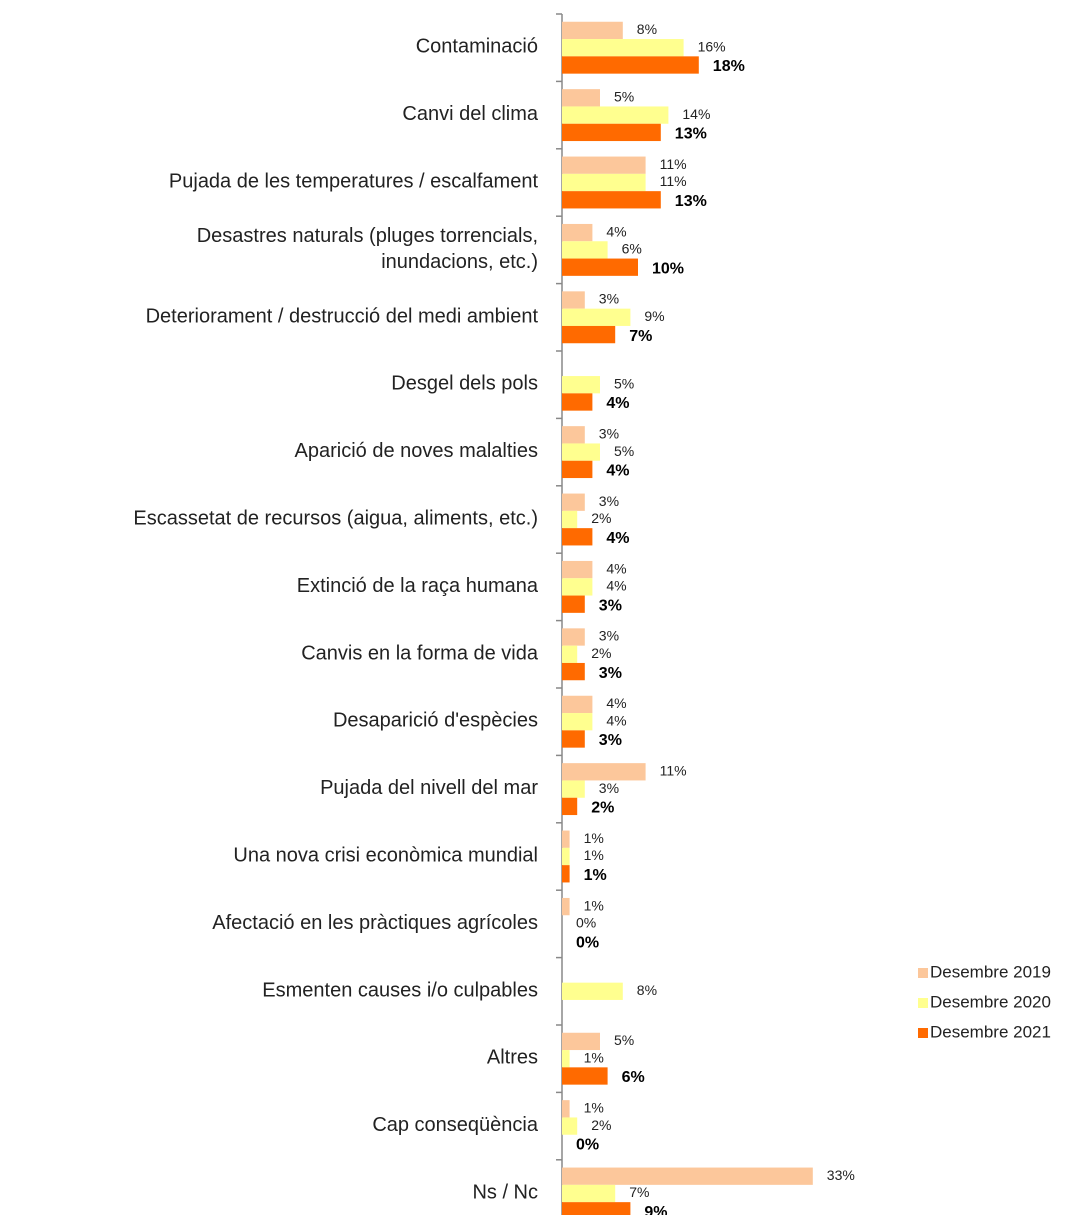  I want to click on category-label: Esmenten causes i/o culpables, so click(400, 991).